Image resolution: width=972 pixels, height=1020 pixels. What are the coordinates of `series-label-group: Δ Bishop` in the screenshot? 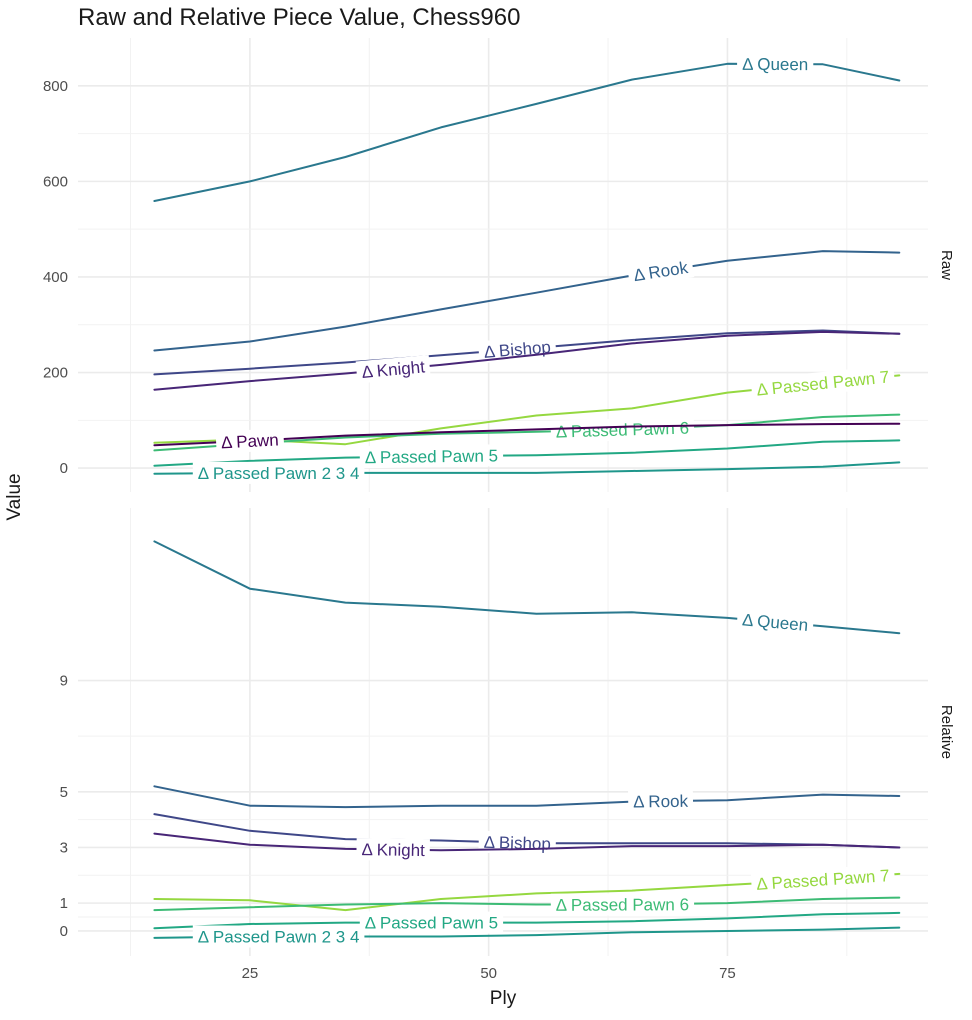 It's located at (517, 842).